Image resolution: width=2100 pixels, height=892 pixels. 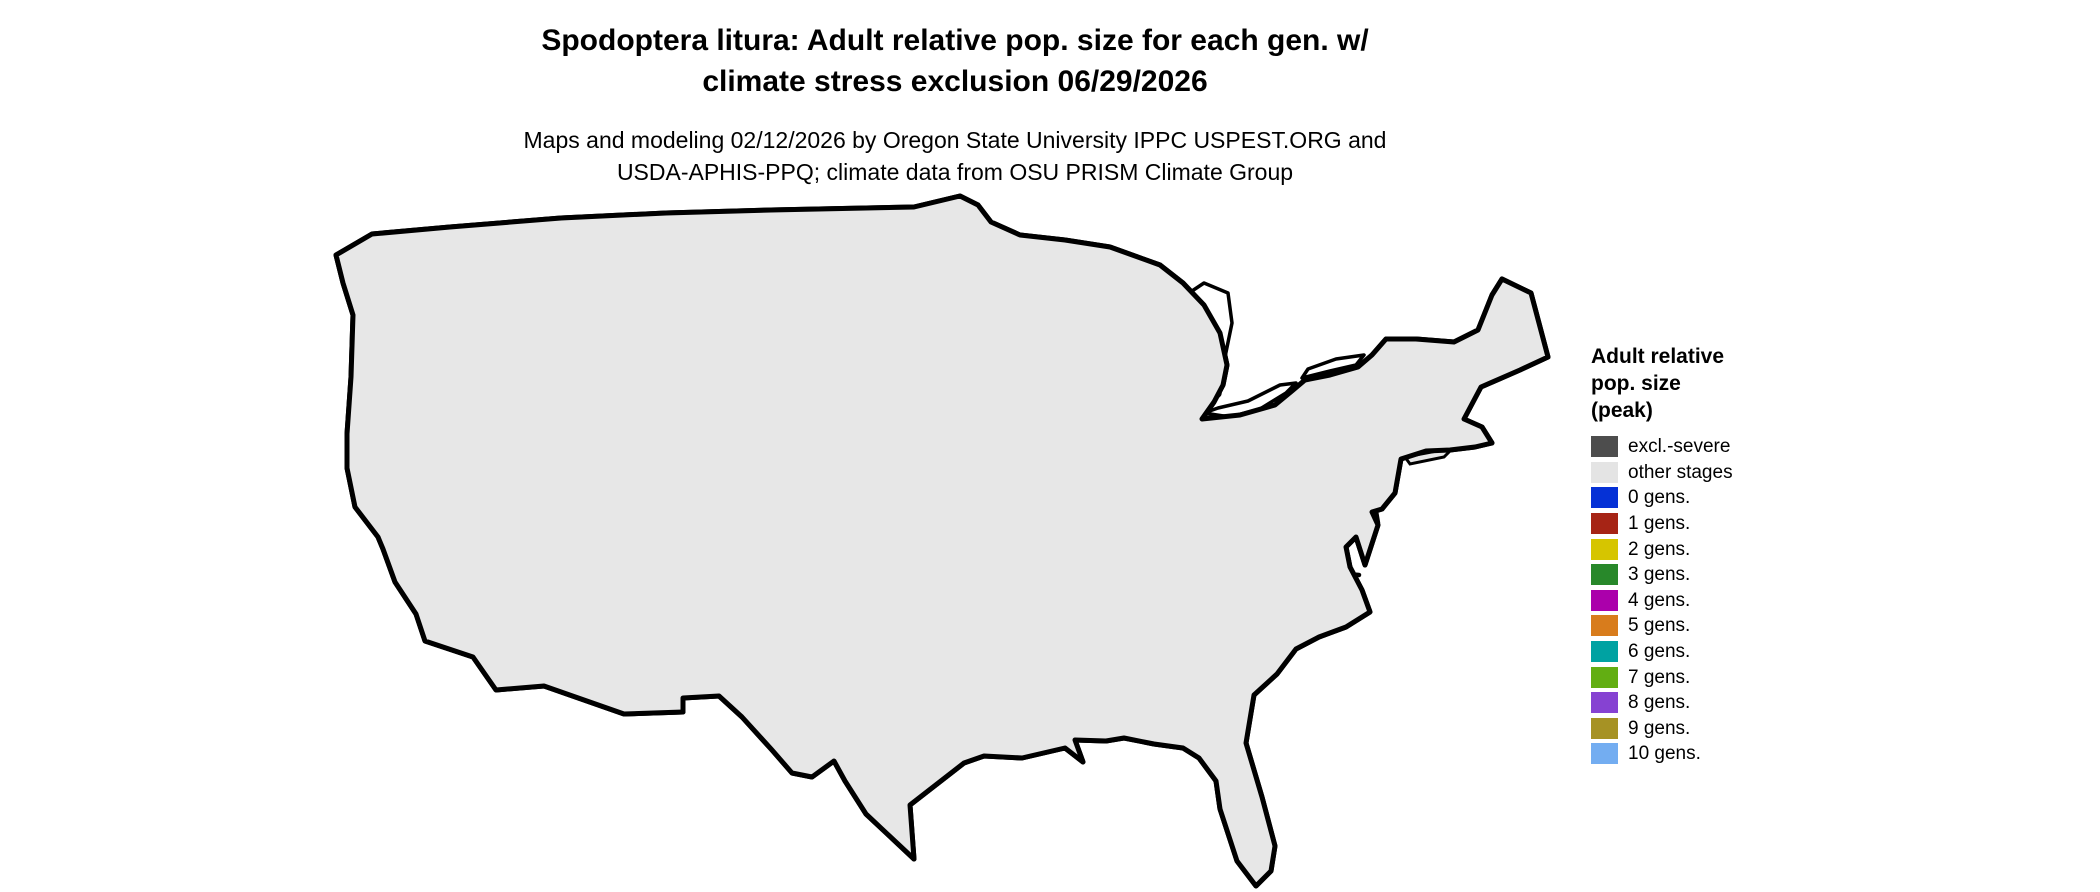 I want to click on legend-label: 2 gens., so click(x=1659, y=549).